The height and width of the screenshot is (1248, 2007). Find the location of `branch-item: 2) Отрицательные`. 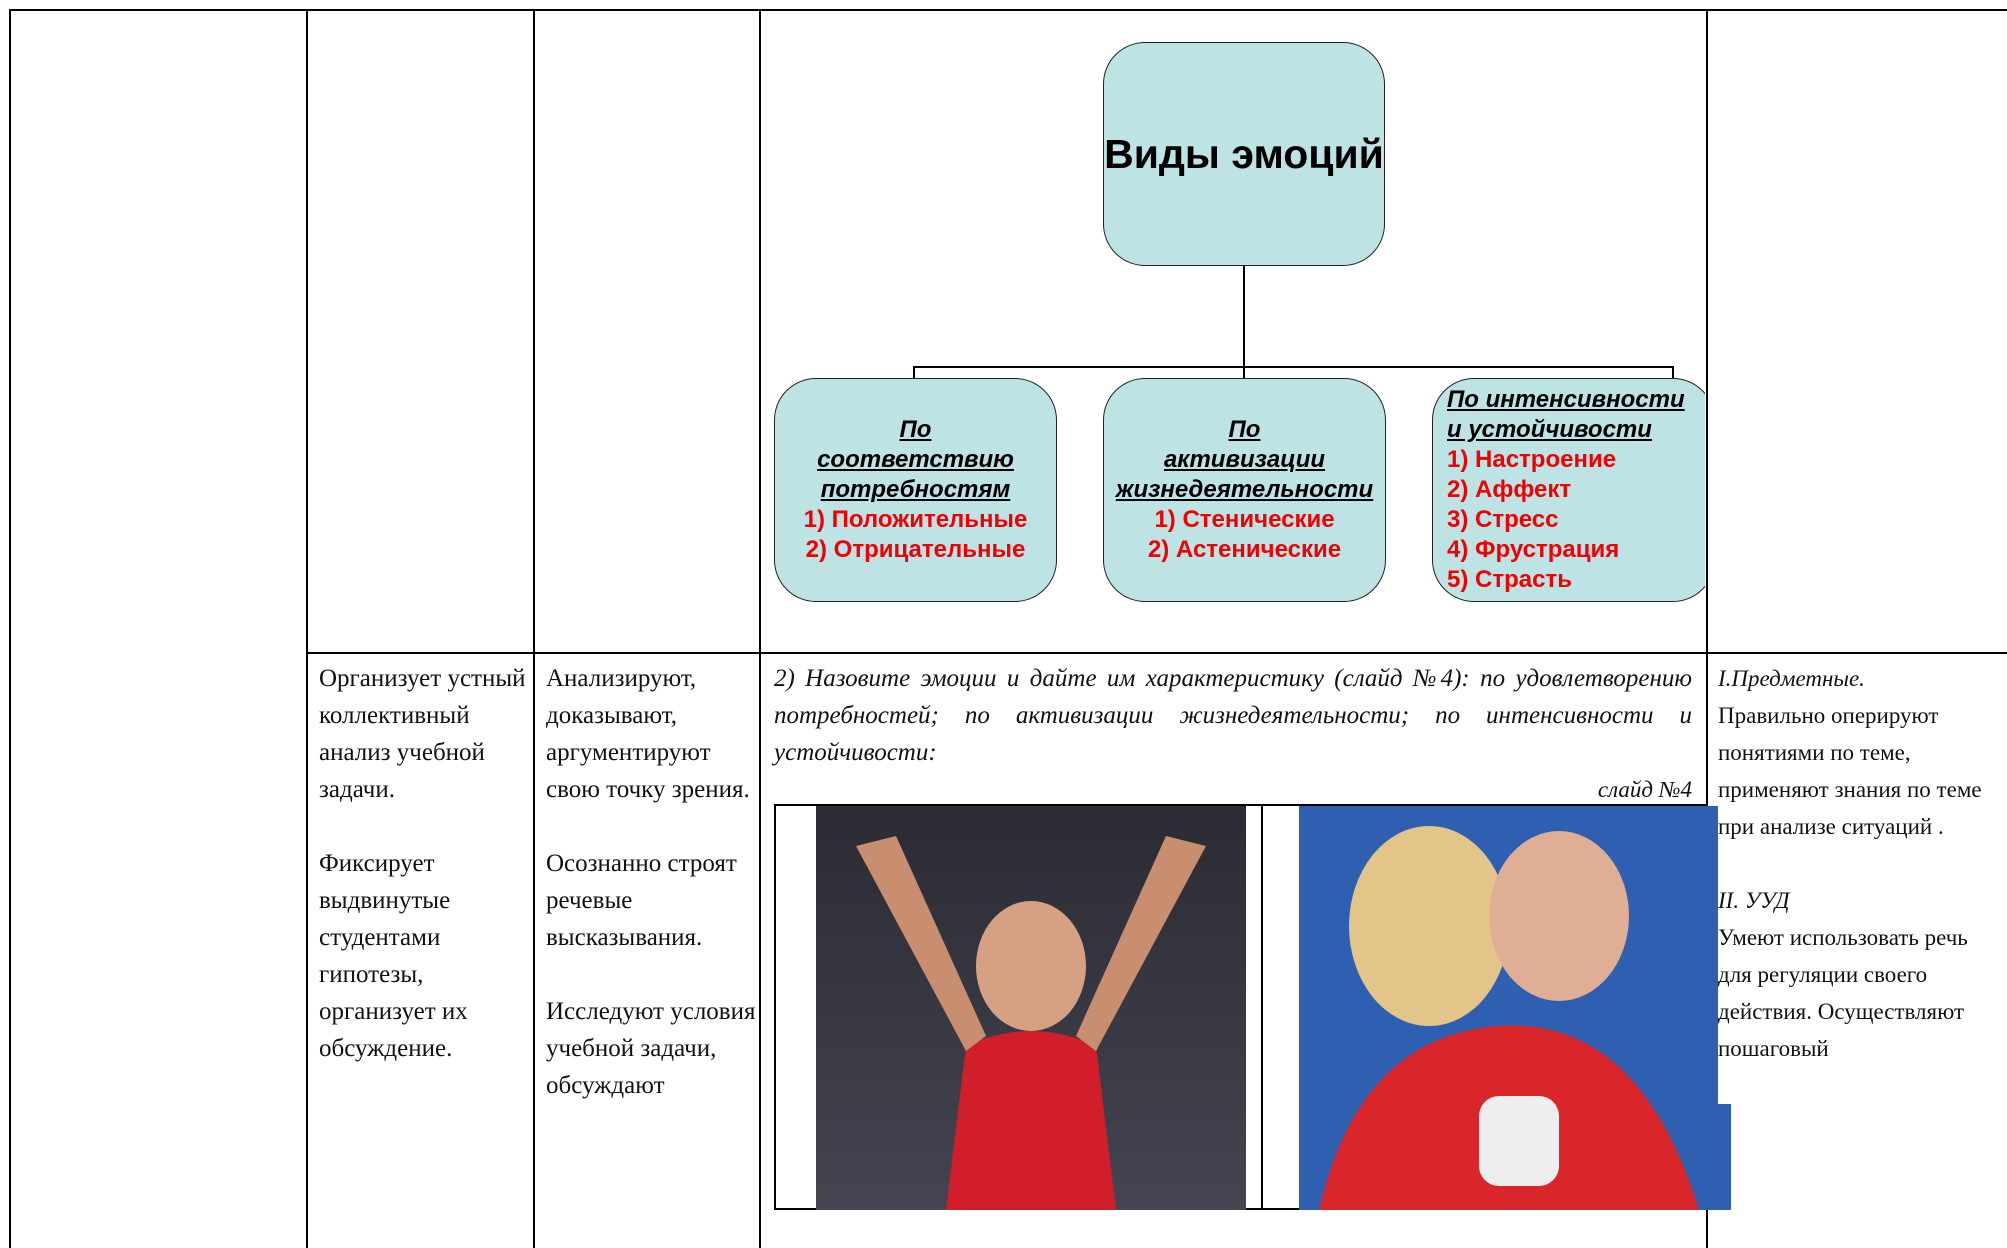

branch-item: 2) Отрицательные is located at coordinates (915, 549).